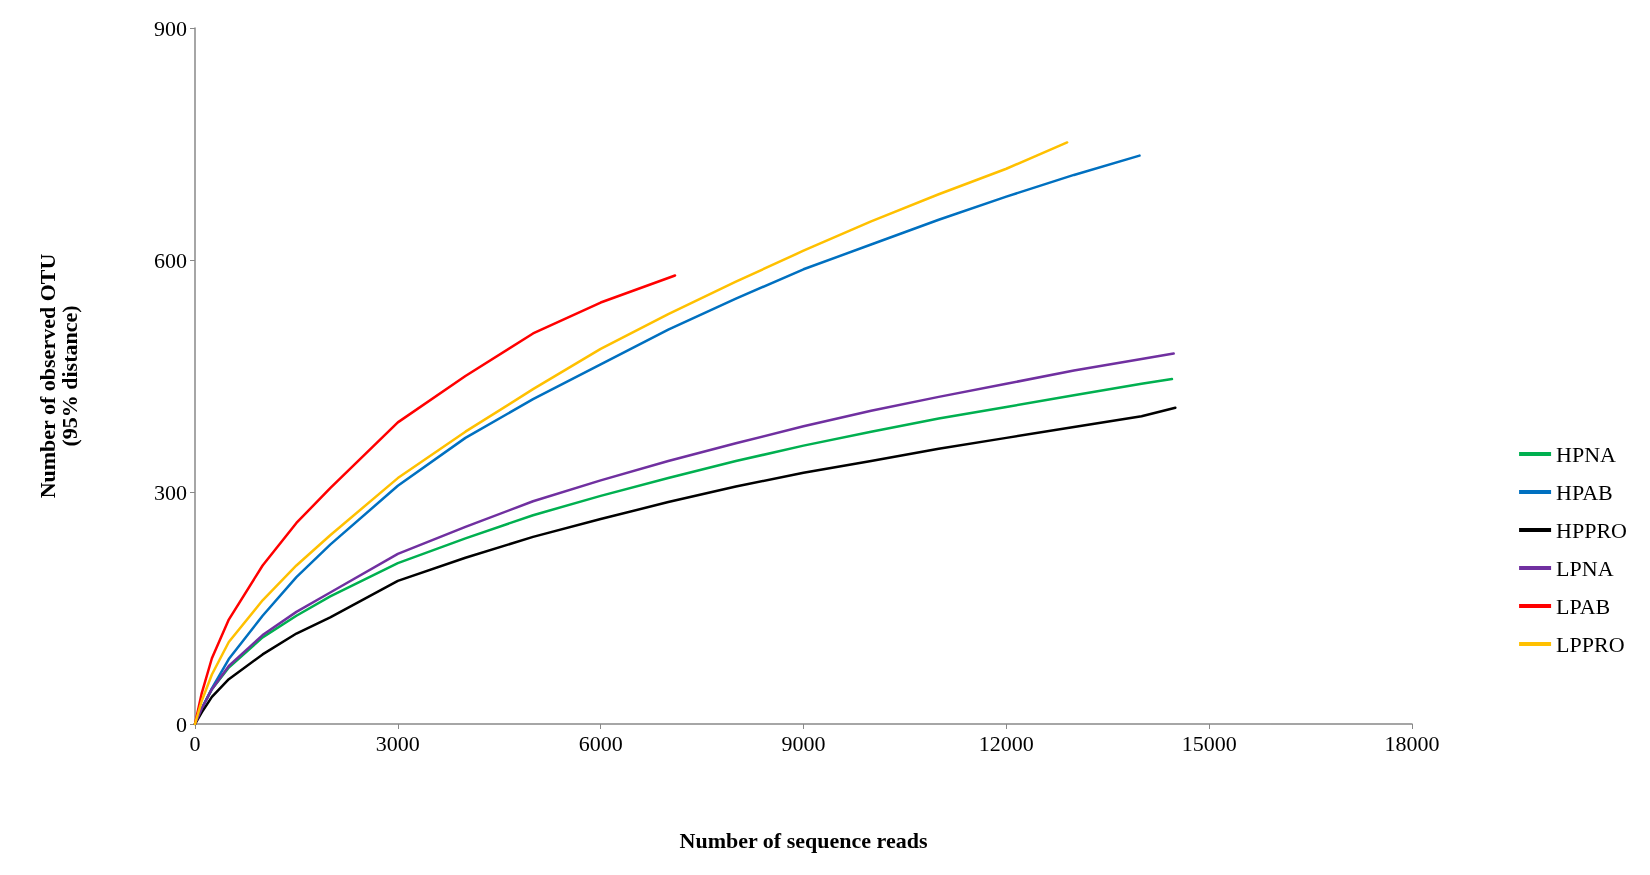 Image resolution: width=1650 pixels, height=875 pixels. What do you see at coordinates (1591, 530) in the screenshot?
I see `legend-label: HPPRO` at bounding box center [1591, 530].